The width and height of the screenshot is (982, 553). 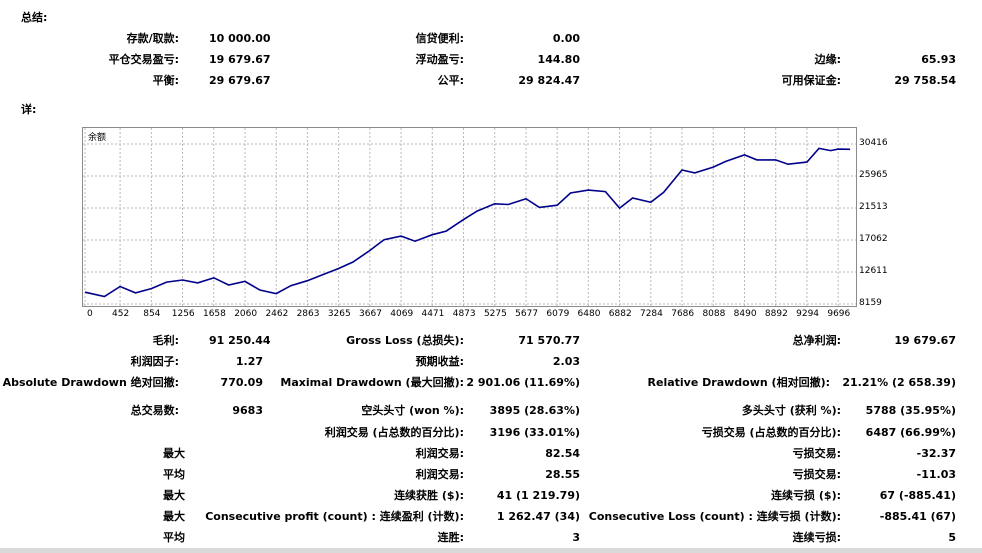 What do you see at coordinates (183, 314) in the screenshot?
I see `x-tick-label: 1256` at bounding box center [183, 314].